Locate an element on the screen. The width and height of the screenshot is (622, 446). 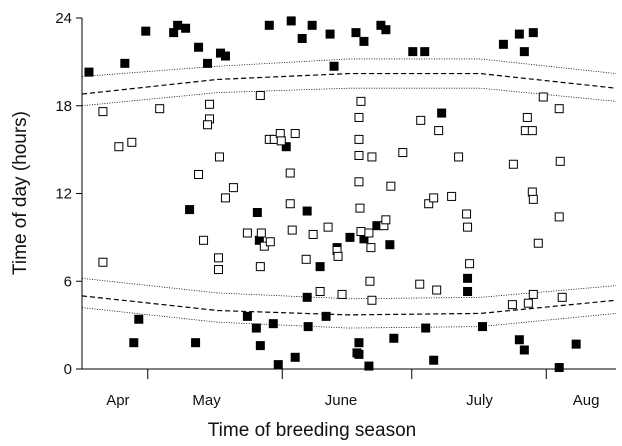
y-tick-label: 6 is located at coordinates (68, 281).